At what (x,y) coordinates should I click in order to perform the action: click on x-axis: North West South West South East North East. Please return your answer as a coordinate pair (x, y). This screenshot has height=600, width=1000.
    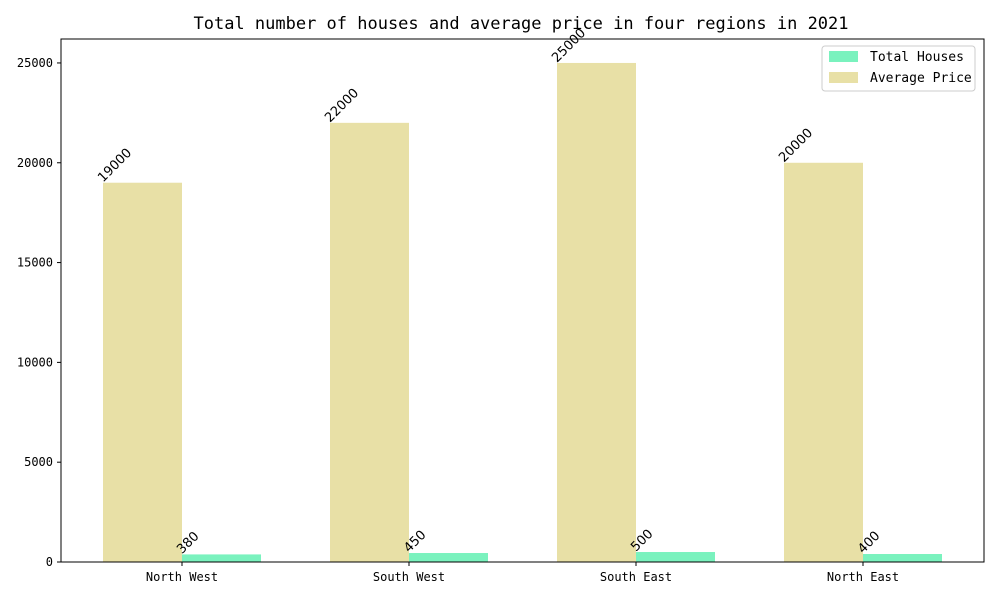
    Looking at the image, I should click on (522, 573).